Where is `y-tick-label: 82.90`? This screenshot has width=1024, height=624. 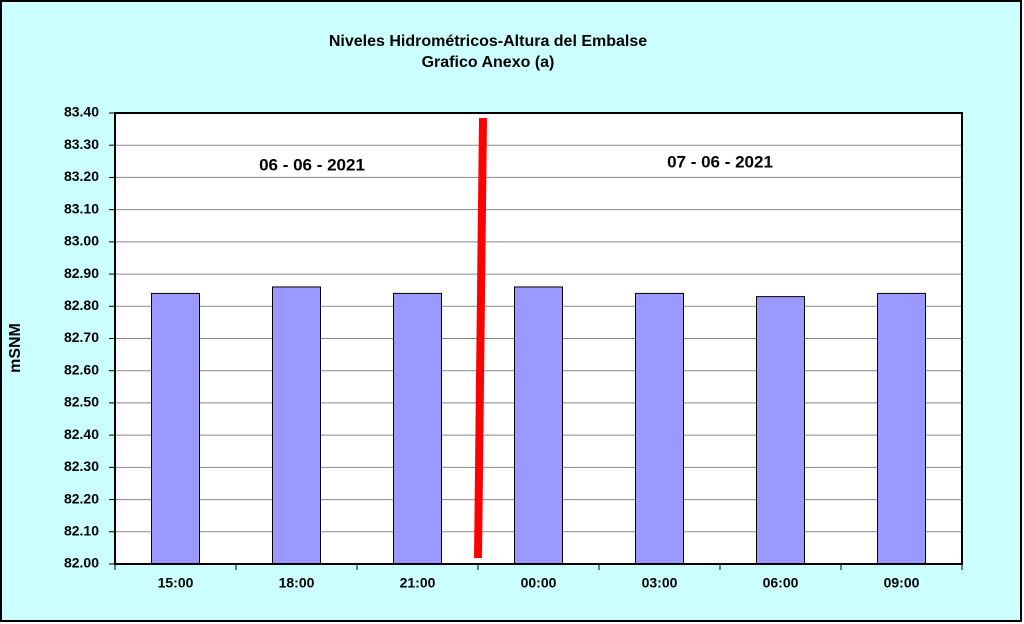
y-tick-label: 82.90 is located at coordinates (81, 273).